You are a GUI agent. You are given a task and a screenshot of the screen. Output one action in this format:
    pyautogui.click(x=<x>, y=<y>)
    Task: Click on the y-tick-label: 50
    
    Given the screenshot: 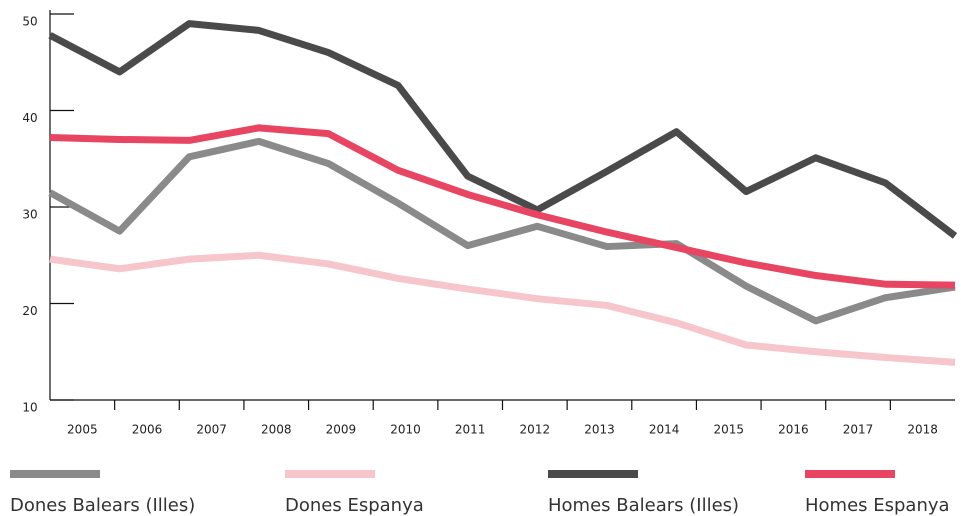 What is the action you would take?
    pyautogui.click(x=29, y=22)
    